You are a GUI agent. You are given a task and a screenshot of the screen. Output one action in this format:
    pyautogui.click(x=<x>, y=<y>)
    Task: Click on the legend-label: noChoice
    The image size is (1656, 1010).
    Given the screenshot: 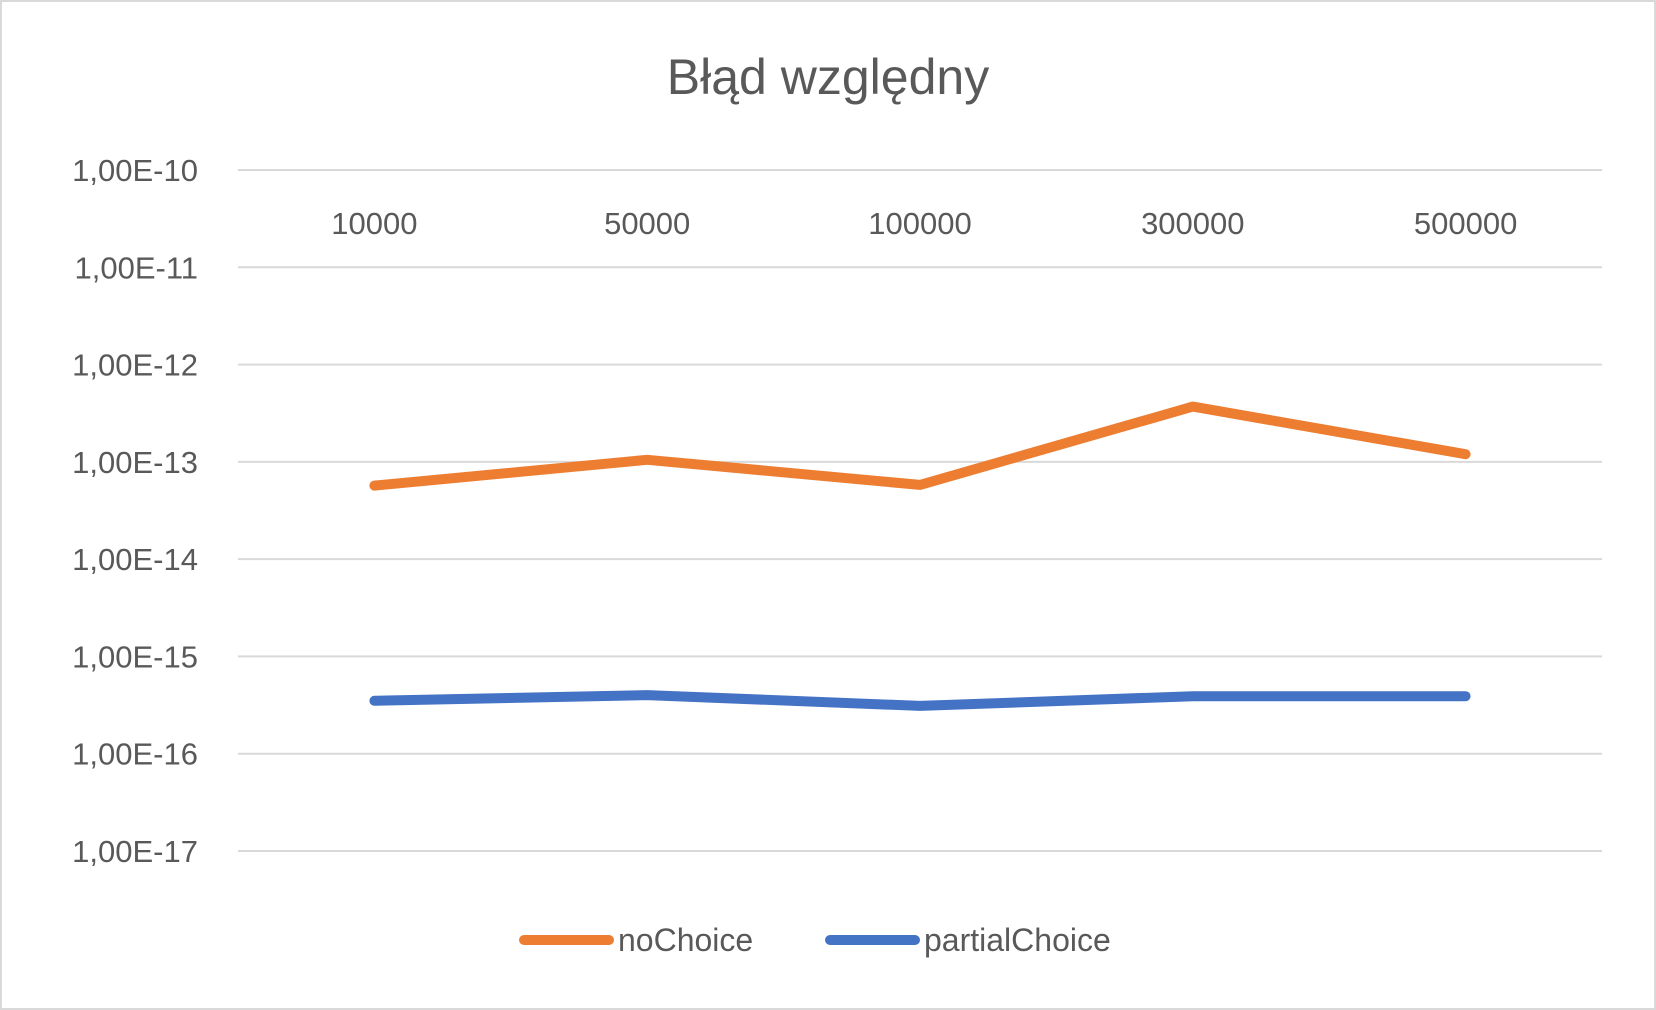 What is the action you would take?
    pyautogui.click(x=685, y=940)
    